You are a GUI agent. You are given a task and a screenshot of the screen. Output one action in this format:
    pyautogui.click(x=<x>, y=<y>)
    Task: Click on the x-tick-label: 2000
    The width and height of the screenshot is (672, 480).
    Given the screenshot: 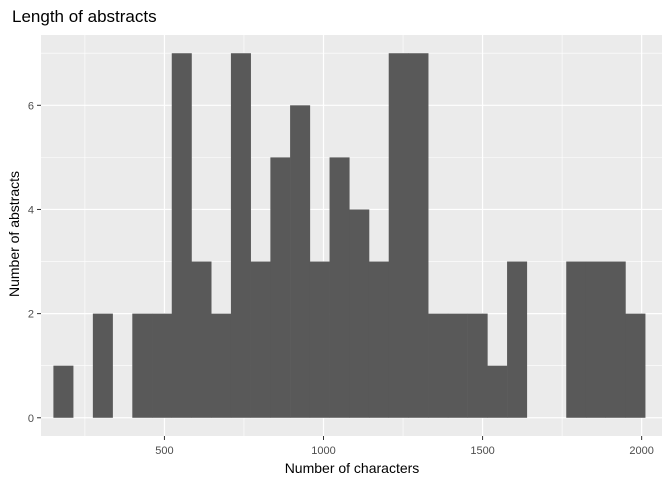 What is the action you would take?
    pyautogui.click(x=641, y=451)
    